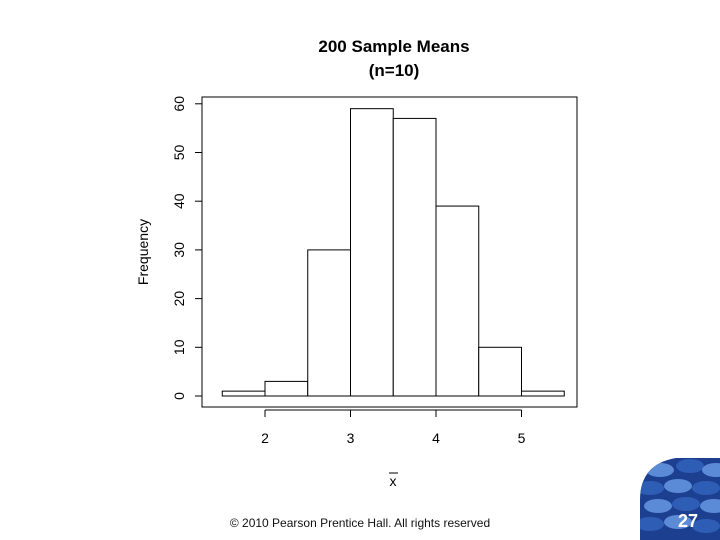  Describe the element at coordinates (179, 201) in the screenshot. I see `y-tick-label: 40` at that location.